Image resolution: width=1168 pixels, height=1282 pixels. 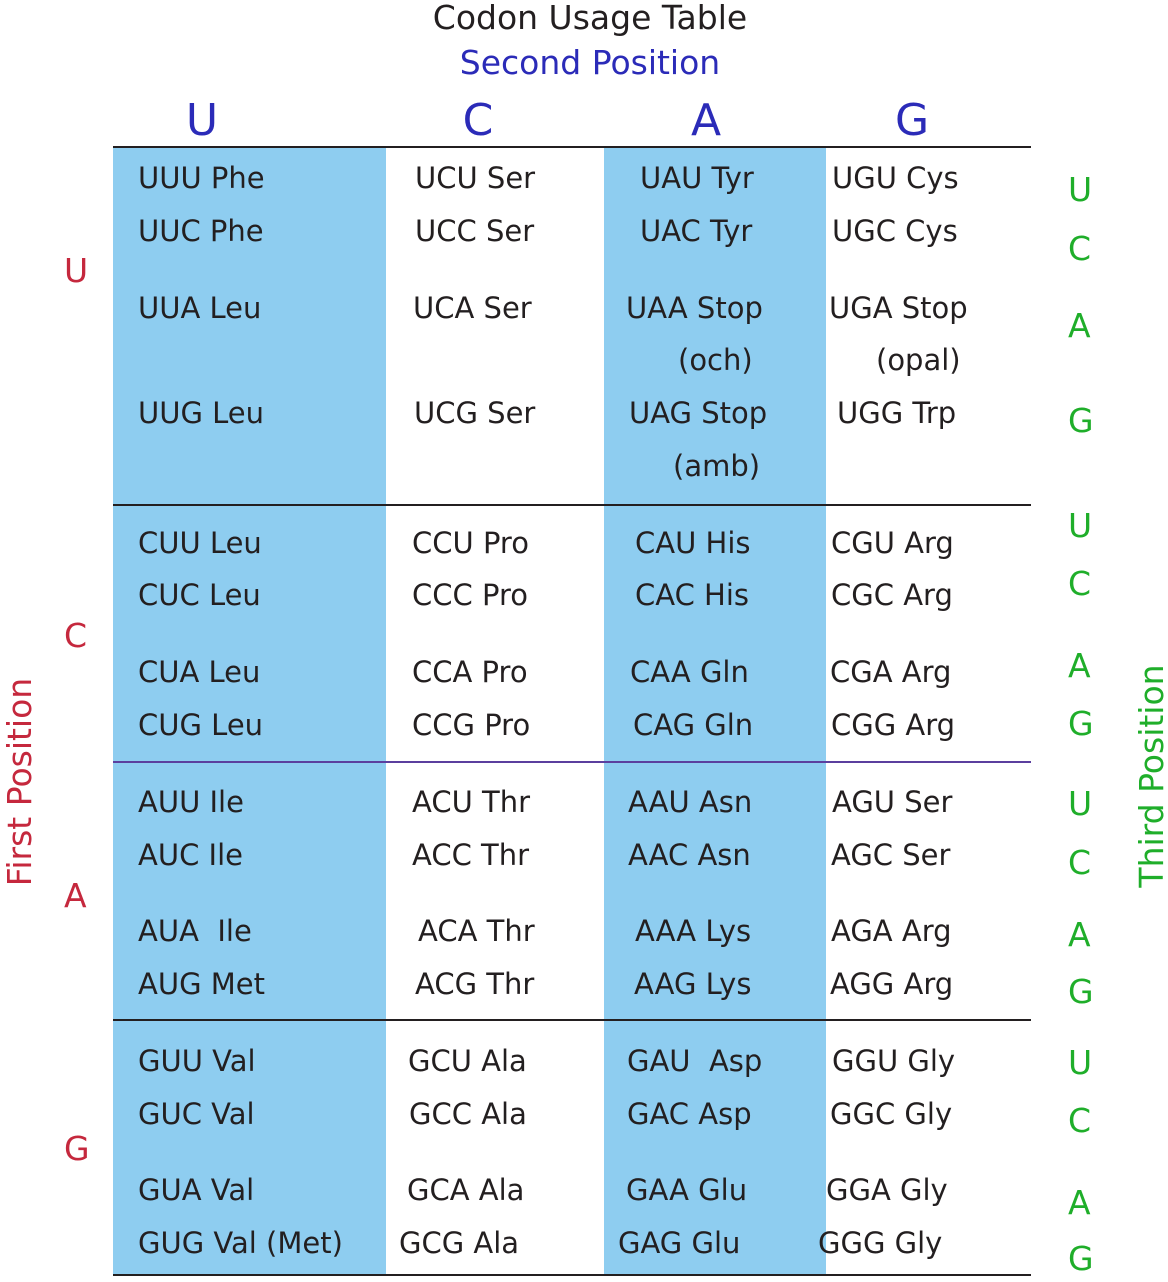 I want to click on codon-cell: CAG Gln, so click(x=693, y=725).